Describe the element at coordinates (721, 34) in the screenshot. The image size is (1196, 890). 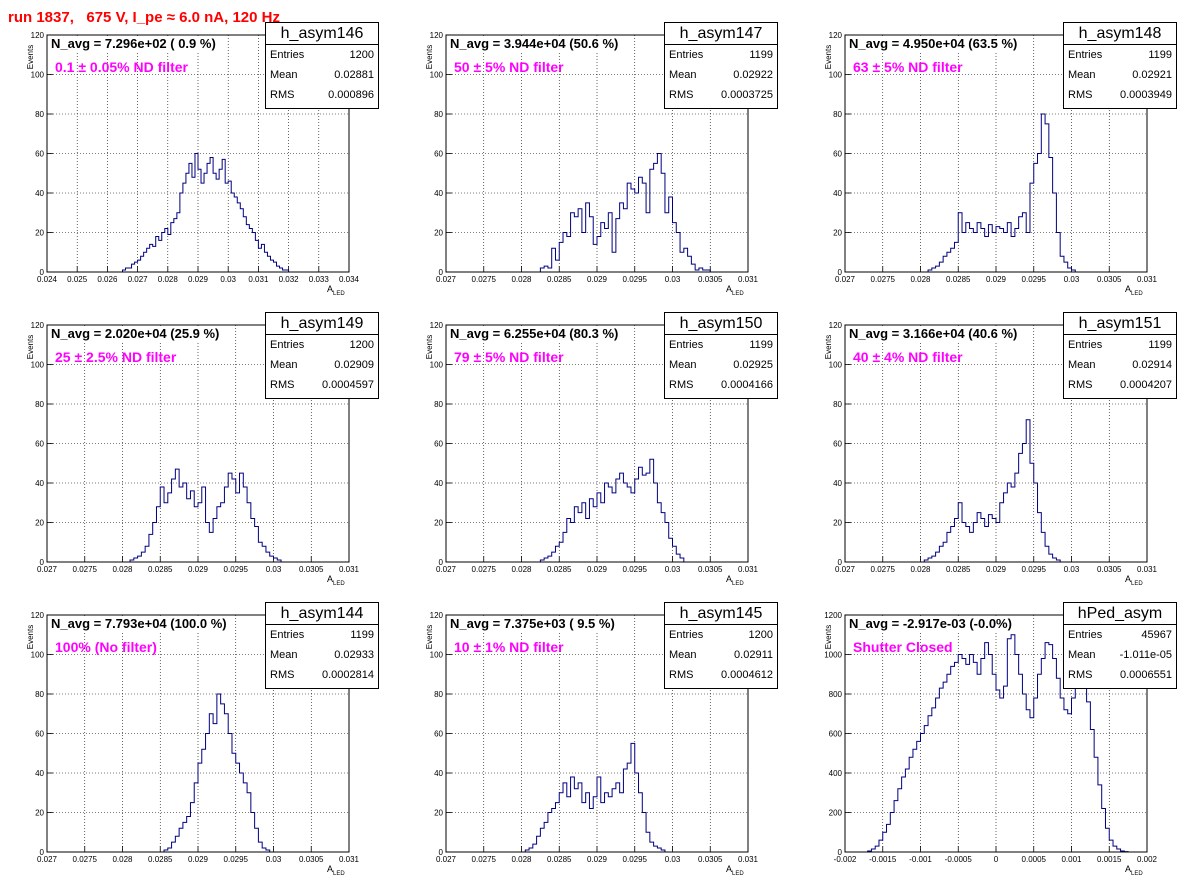
I see `stats-histogram-name: h_asym147` at that location.